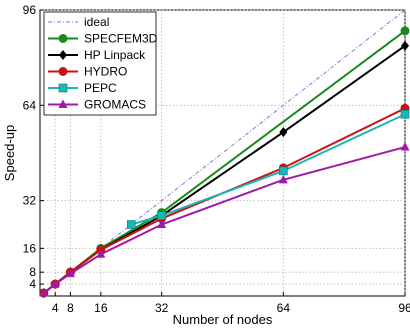 Image resolution: width=410 pixels, height=329 pixels. What do you see at coordinates (63, 103) in the screenshot?
I see `legend-marker-gromacs` at bounding box center [63, 103].